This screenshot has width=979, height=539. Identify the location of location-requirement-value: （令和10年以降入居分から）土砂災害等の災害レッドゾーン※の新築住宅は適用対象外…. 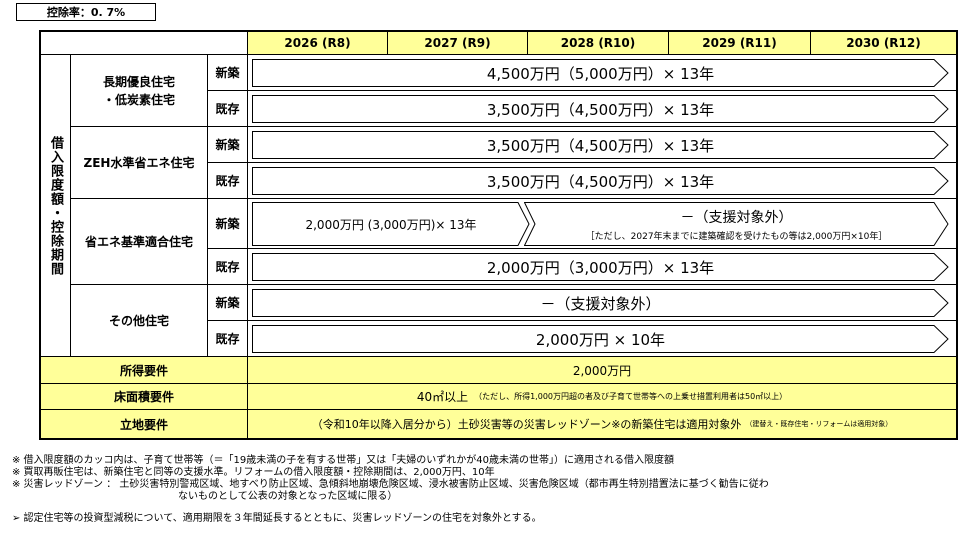
(602, 424).